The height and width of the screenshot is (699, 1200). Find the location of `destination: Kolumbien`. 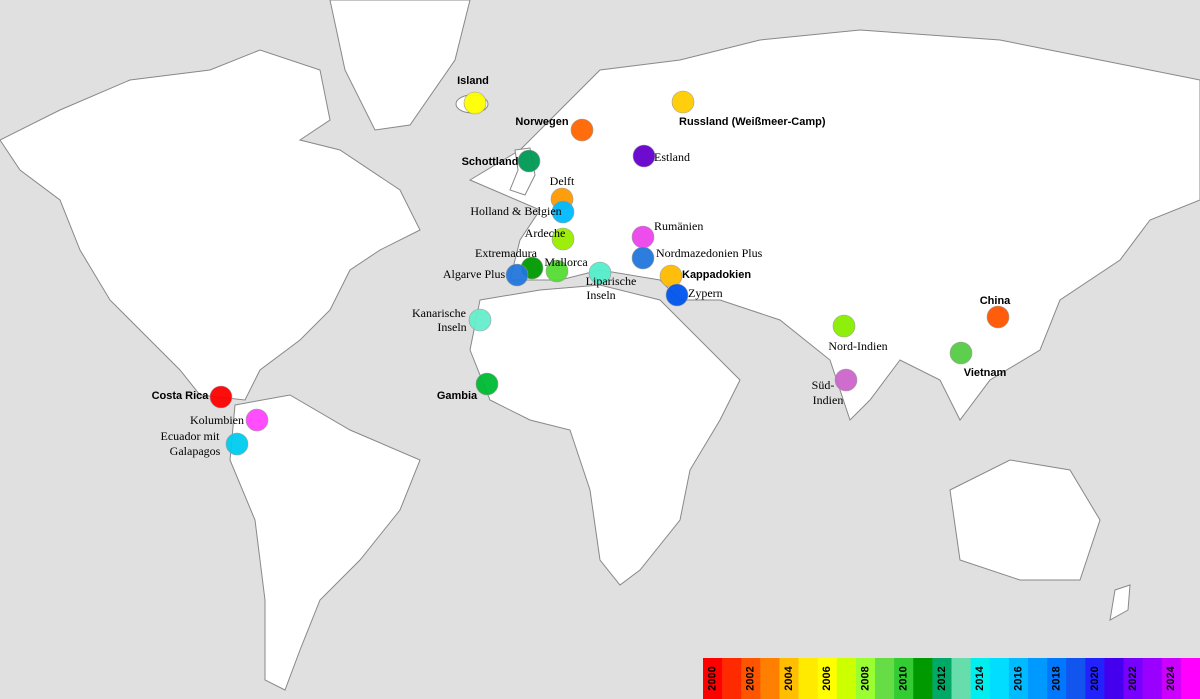

destination: Kolumbien is located at coordinates (229, 420).